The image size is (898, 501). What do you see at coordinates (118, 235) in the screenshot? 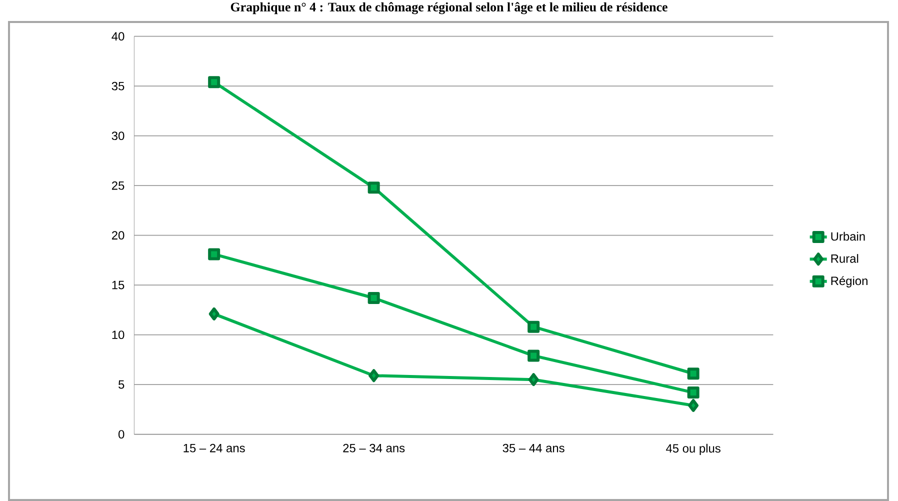
I see `y-tick-label: 20` at bounding box center [118, 235].